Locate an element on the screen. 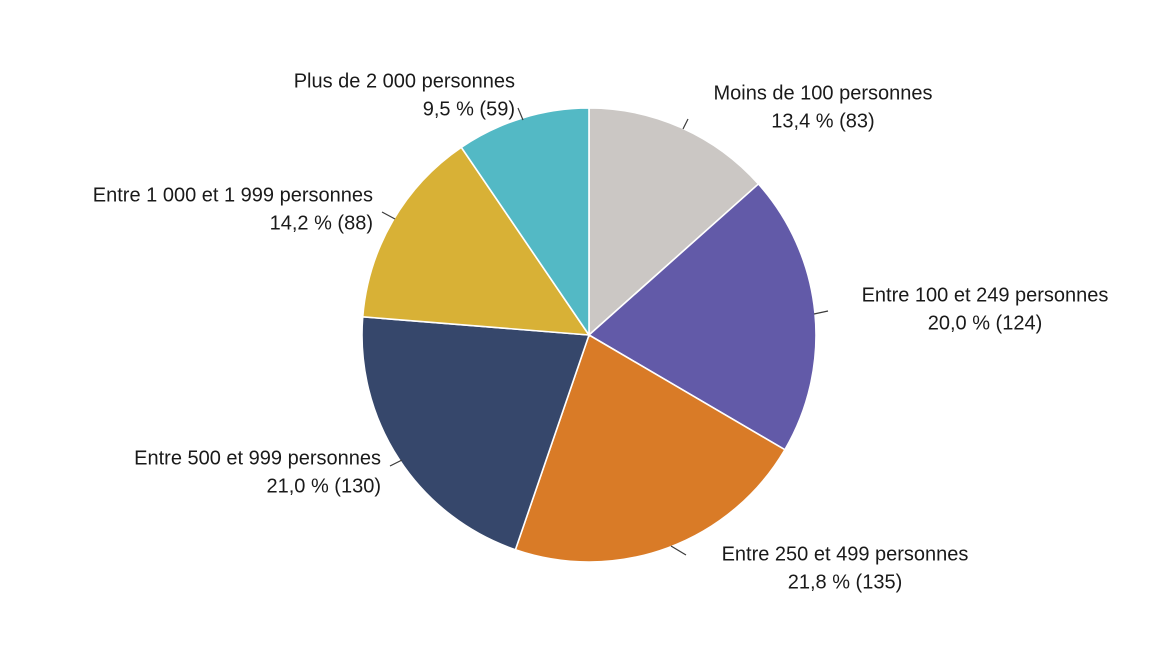  slice-label-4: Entre 500 et 999 personnes is located at coordinates (257, 458).